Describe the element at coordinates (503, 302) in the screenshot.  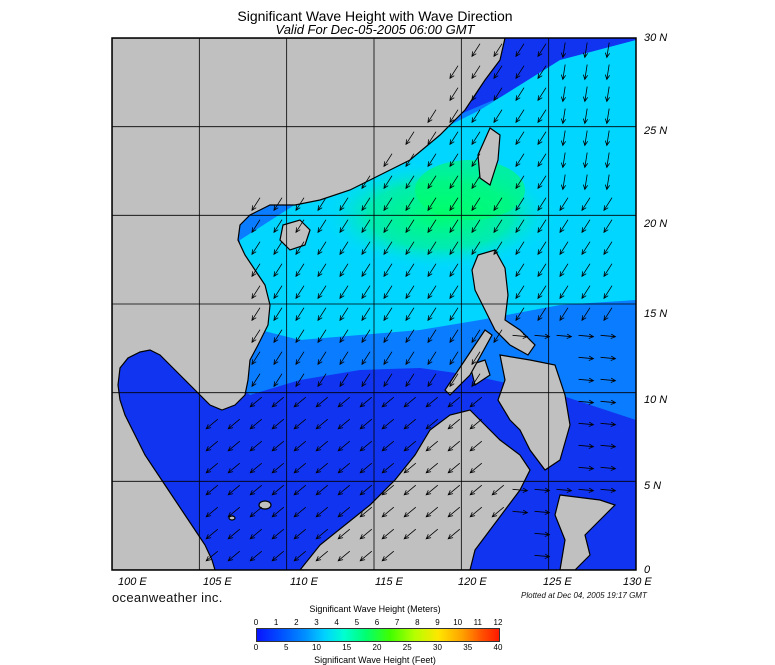
I see `land-luzon` at that location.